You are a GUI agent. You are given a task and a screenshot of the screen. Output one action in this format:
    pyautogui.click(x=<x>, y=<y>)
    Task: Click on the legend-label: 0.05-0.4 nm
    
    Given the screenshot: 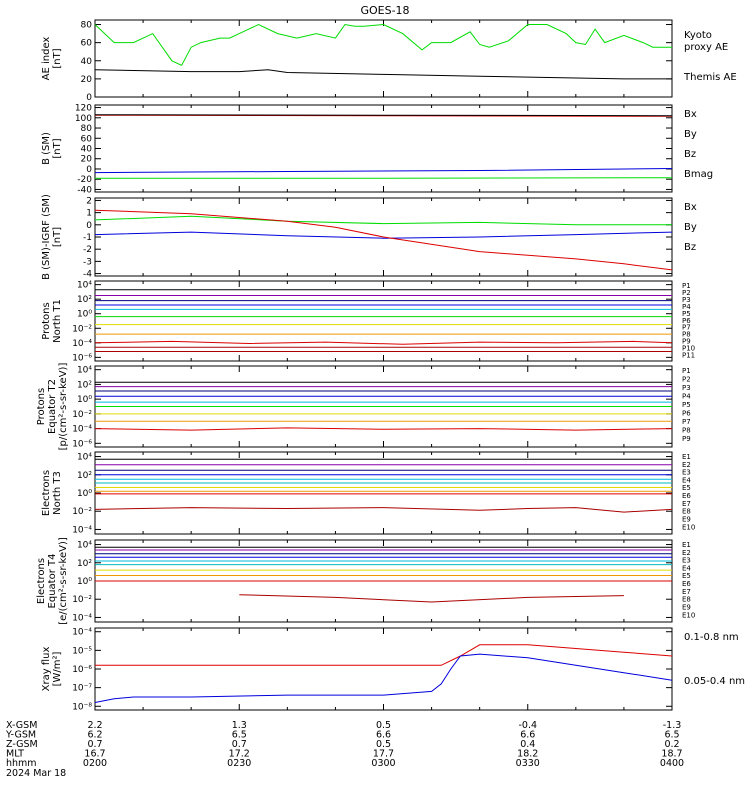 What is the action you would take?
    pyautogui.click(x=714, y=681)
    